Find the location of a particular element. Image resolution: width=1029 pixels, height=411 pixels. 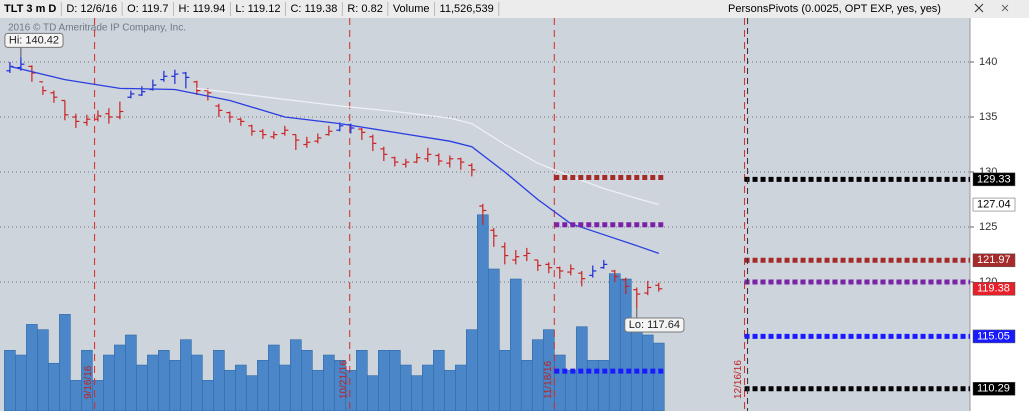

expiration-date: 12/16/16 is located at coordinates (738, 379).